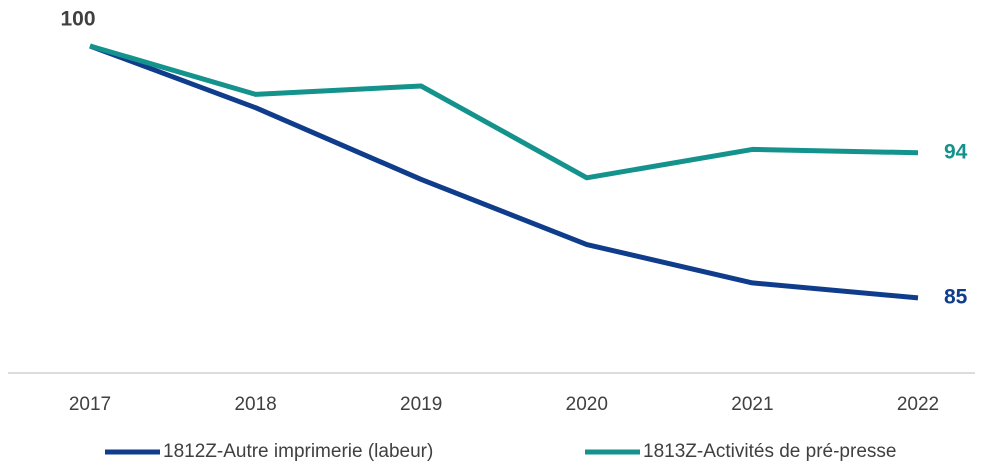  What do you see at coordinates (918, 404) in the screenshot?
I see `x-tick-label: 2022` at bounding box center [918, 404].